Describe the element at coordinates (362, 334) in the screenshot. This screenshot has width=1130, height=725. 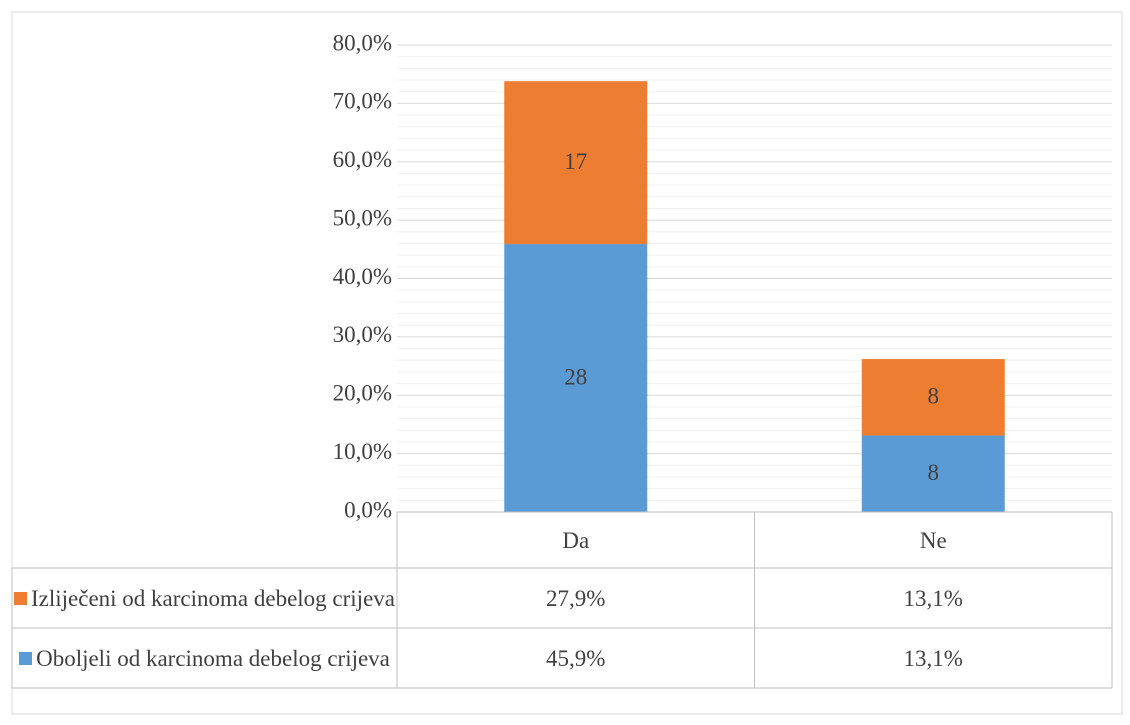
I see `y-tick-label: 30,0%` at that location.